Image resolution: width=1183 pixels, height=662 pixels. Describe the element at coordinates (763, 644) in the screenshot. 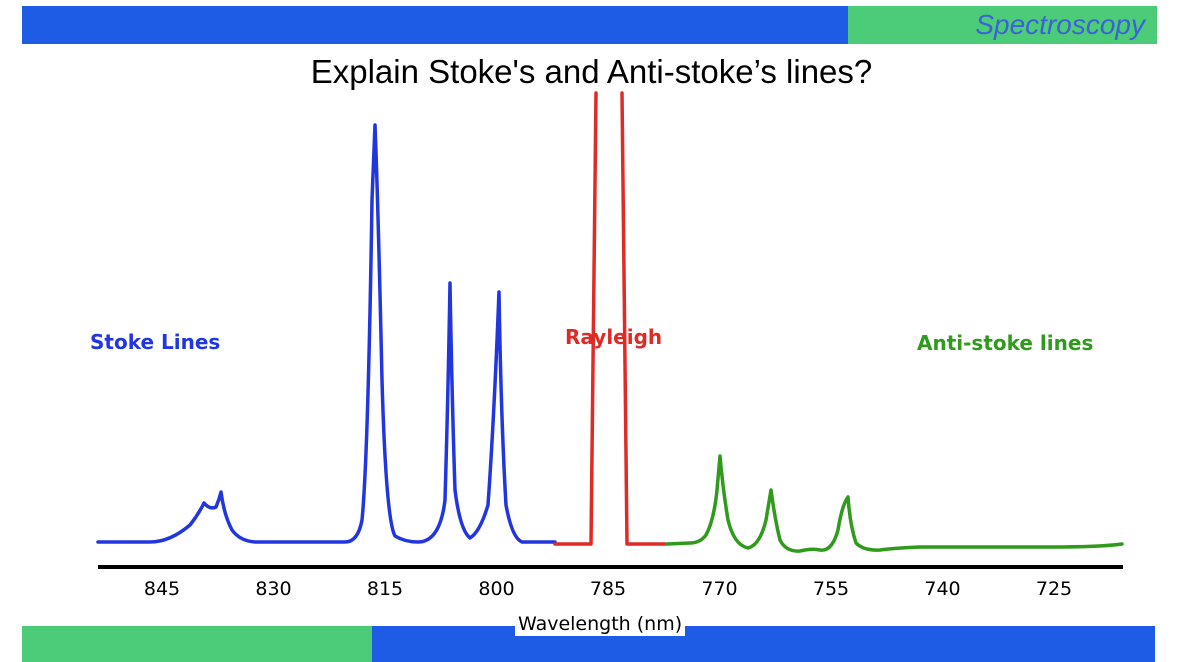

I see `footer-bar-blue` at that location.